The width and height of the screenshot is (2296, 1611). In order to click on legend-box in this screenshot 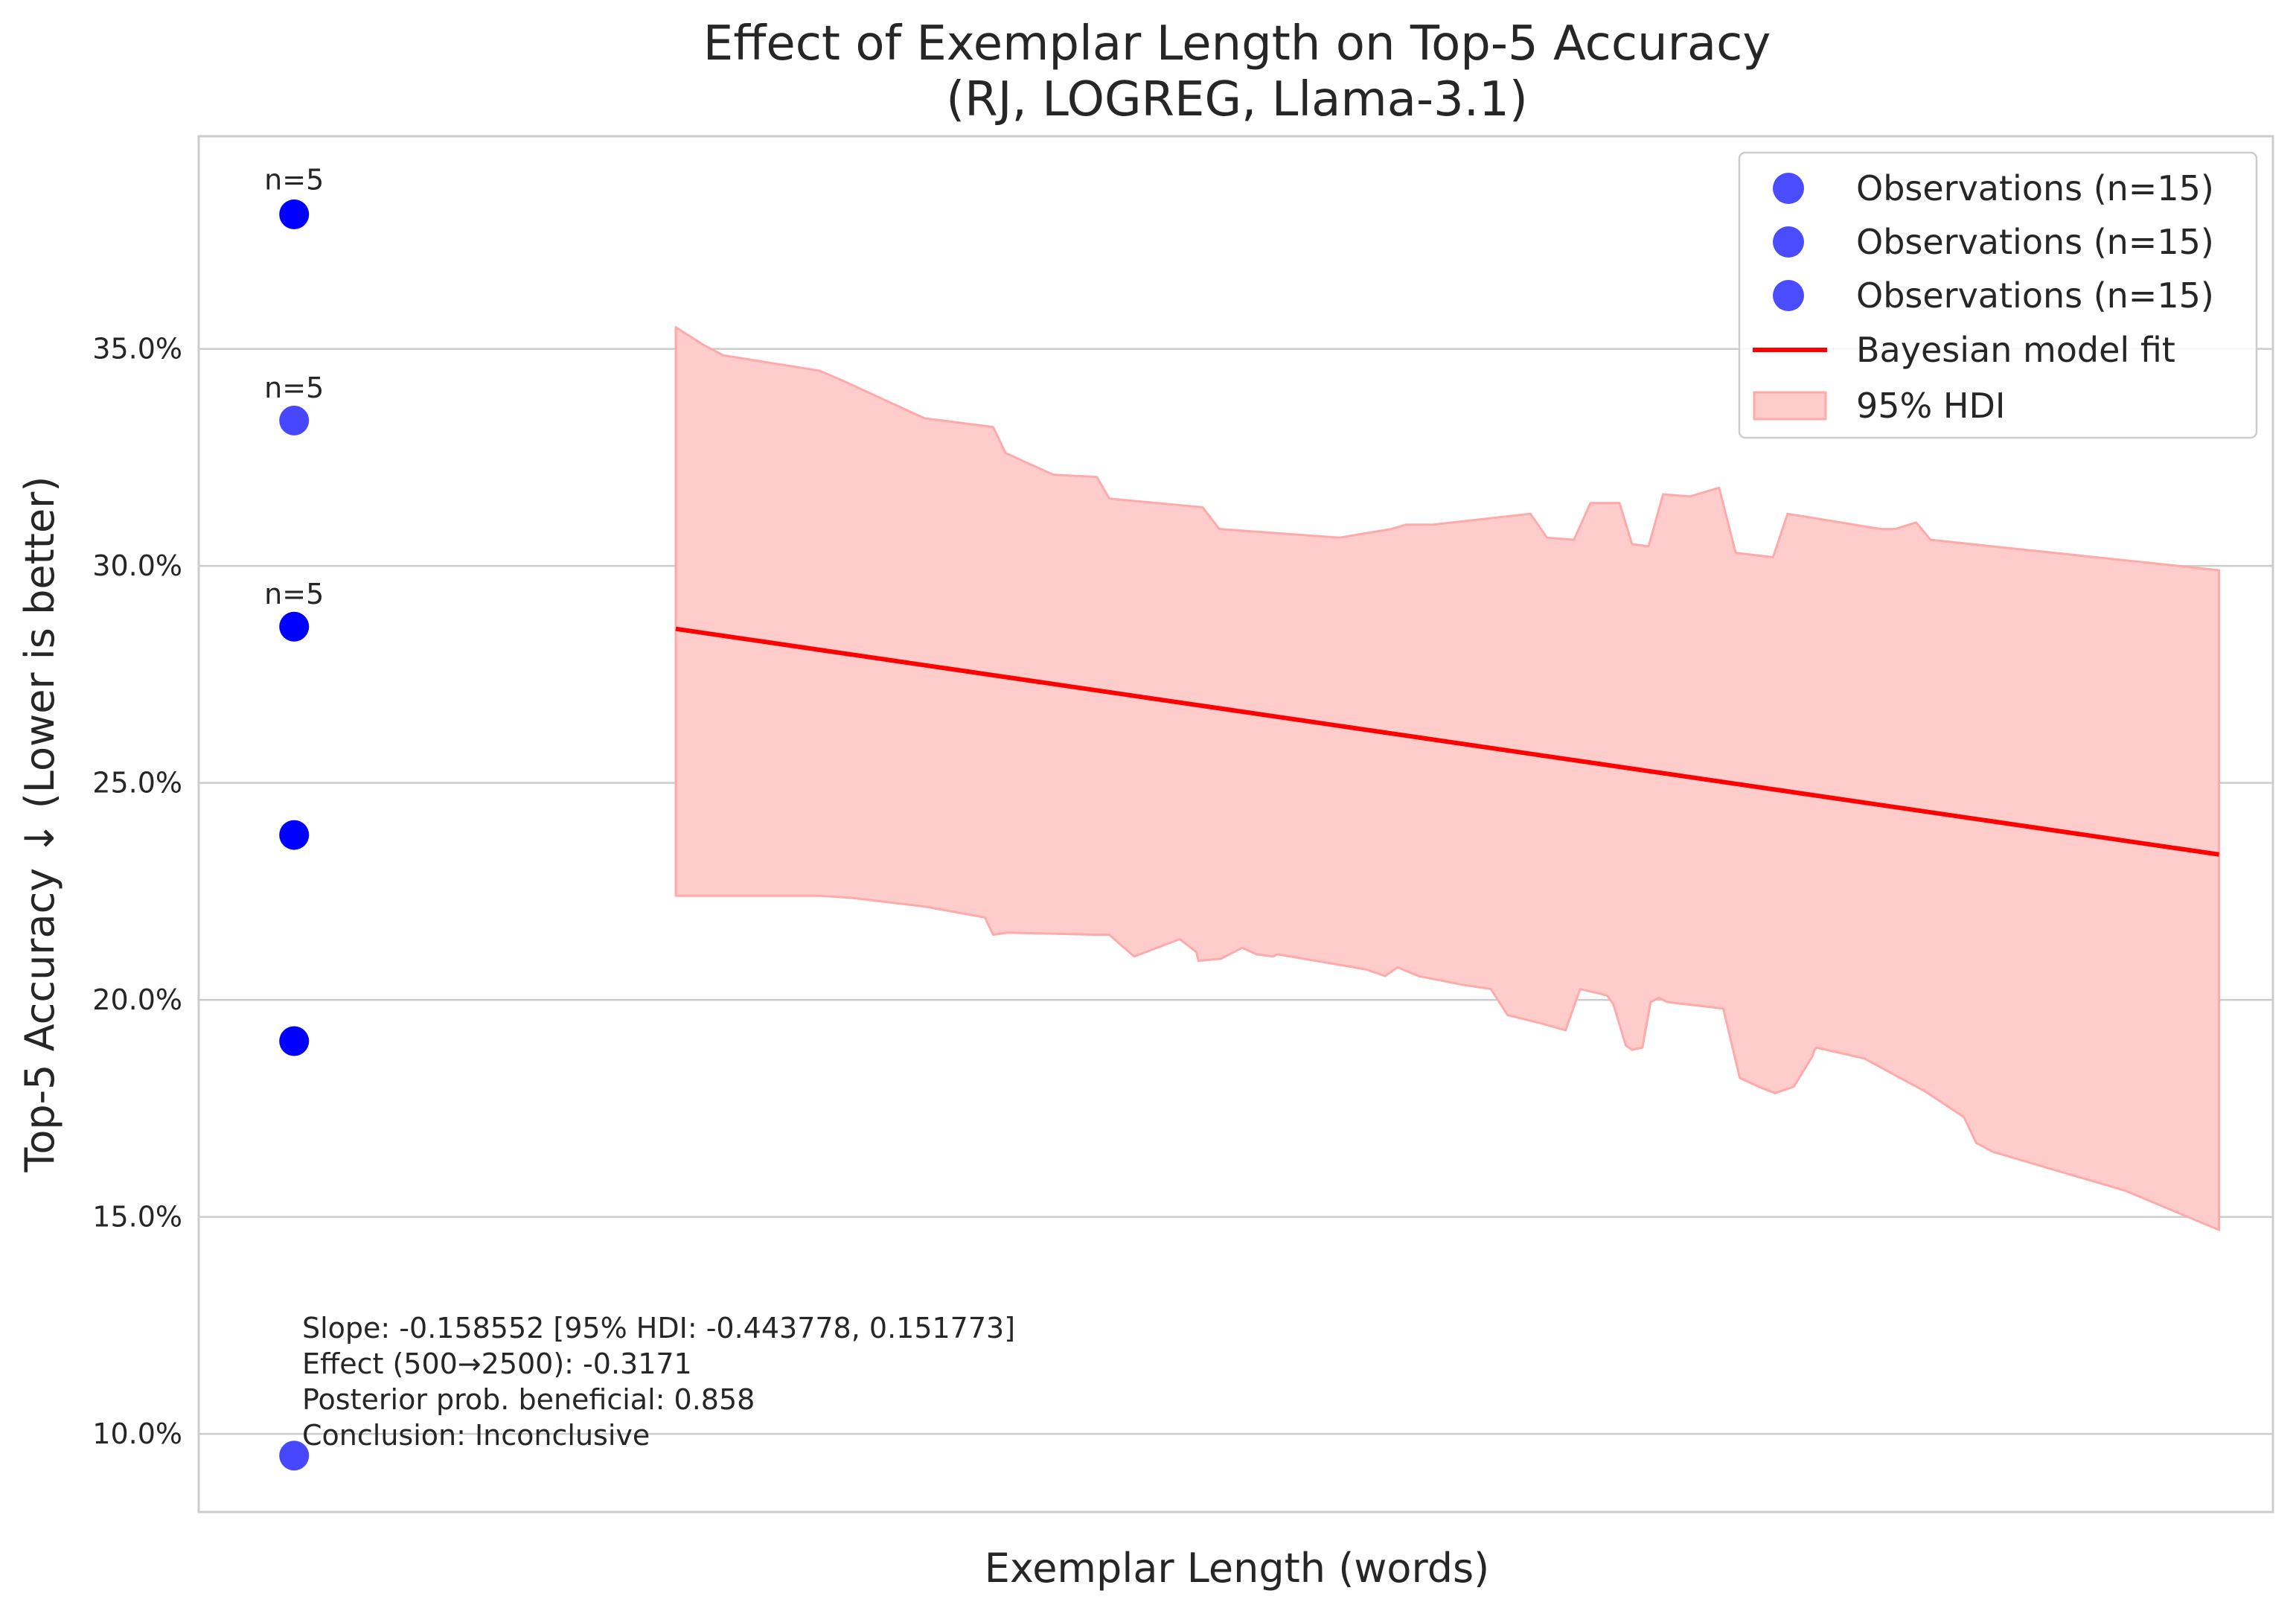, I will do `click(1998, 295)`.